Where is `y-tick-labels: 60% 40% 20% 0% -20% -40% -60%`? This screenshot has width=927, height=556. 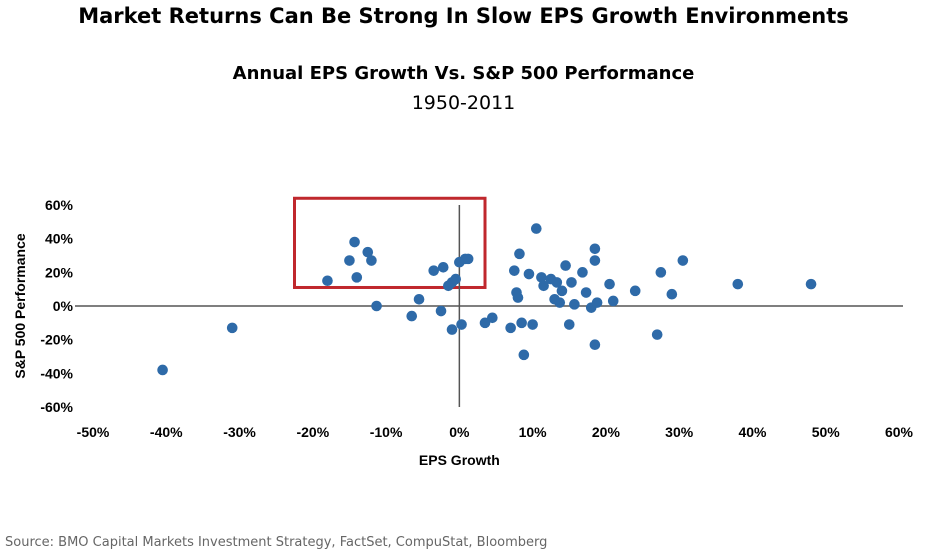 y-tick-labels: 60% 40% 20% 0% -20% -40% -60% is located at coordinates (56, 306).